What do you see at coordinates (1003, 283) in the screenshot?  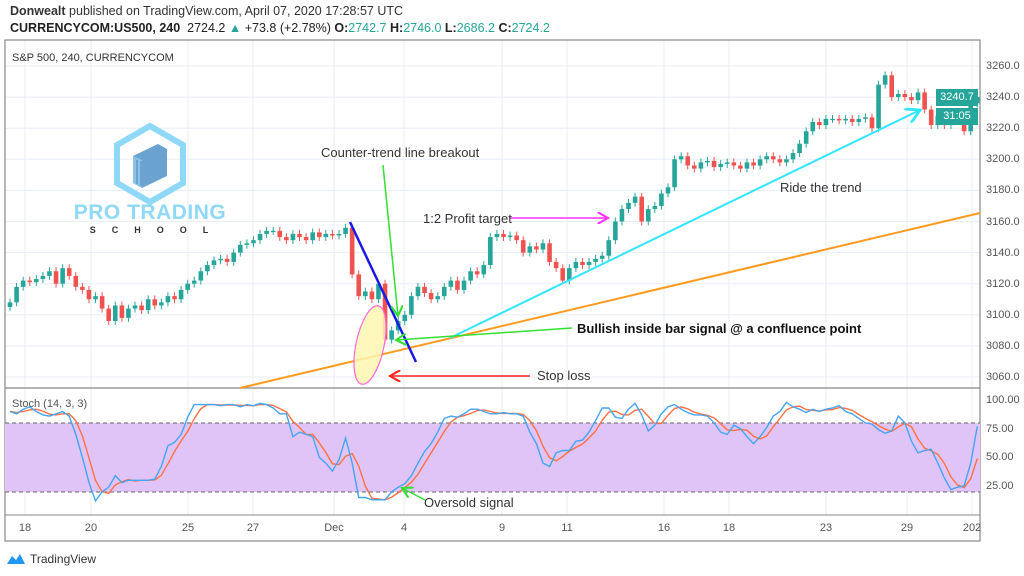 I see `price-tick-label: 3120.0` at bounding box center [1003, 283].